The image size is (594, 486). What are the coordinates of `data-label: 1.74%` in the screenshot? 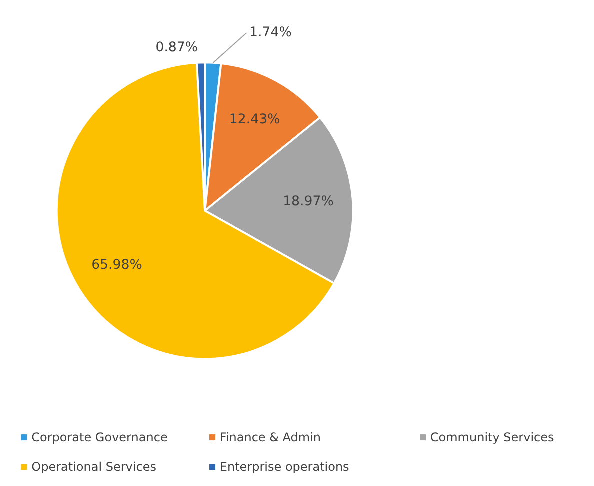 It's located at (271, 33).